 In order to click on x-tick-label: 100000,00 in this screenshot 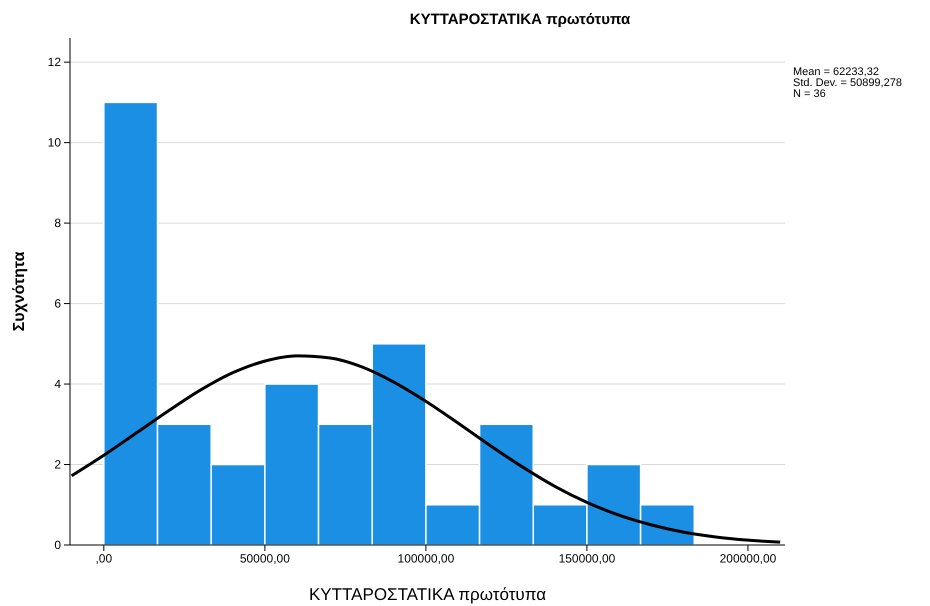, I will do `click(426, 559)`.